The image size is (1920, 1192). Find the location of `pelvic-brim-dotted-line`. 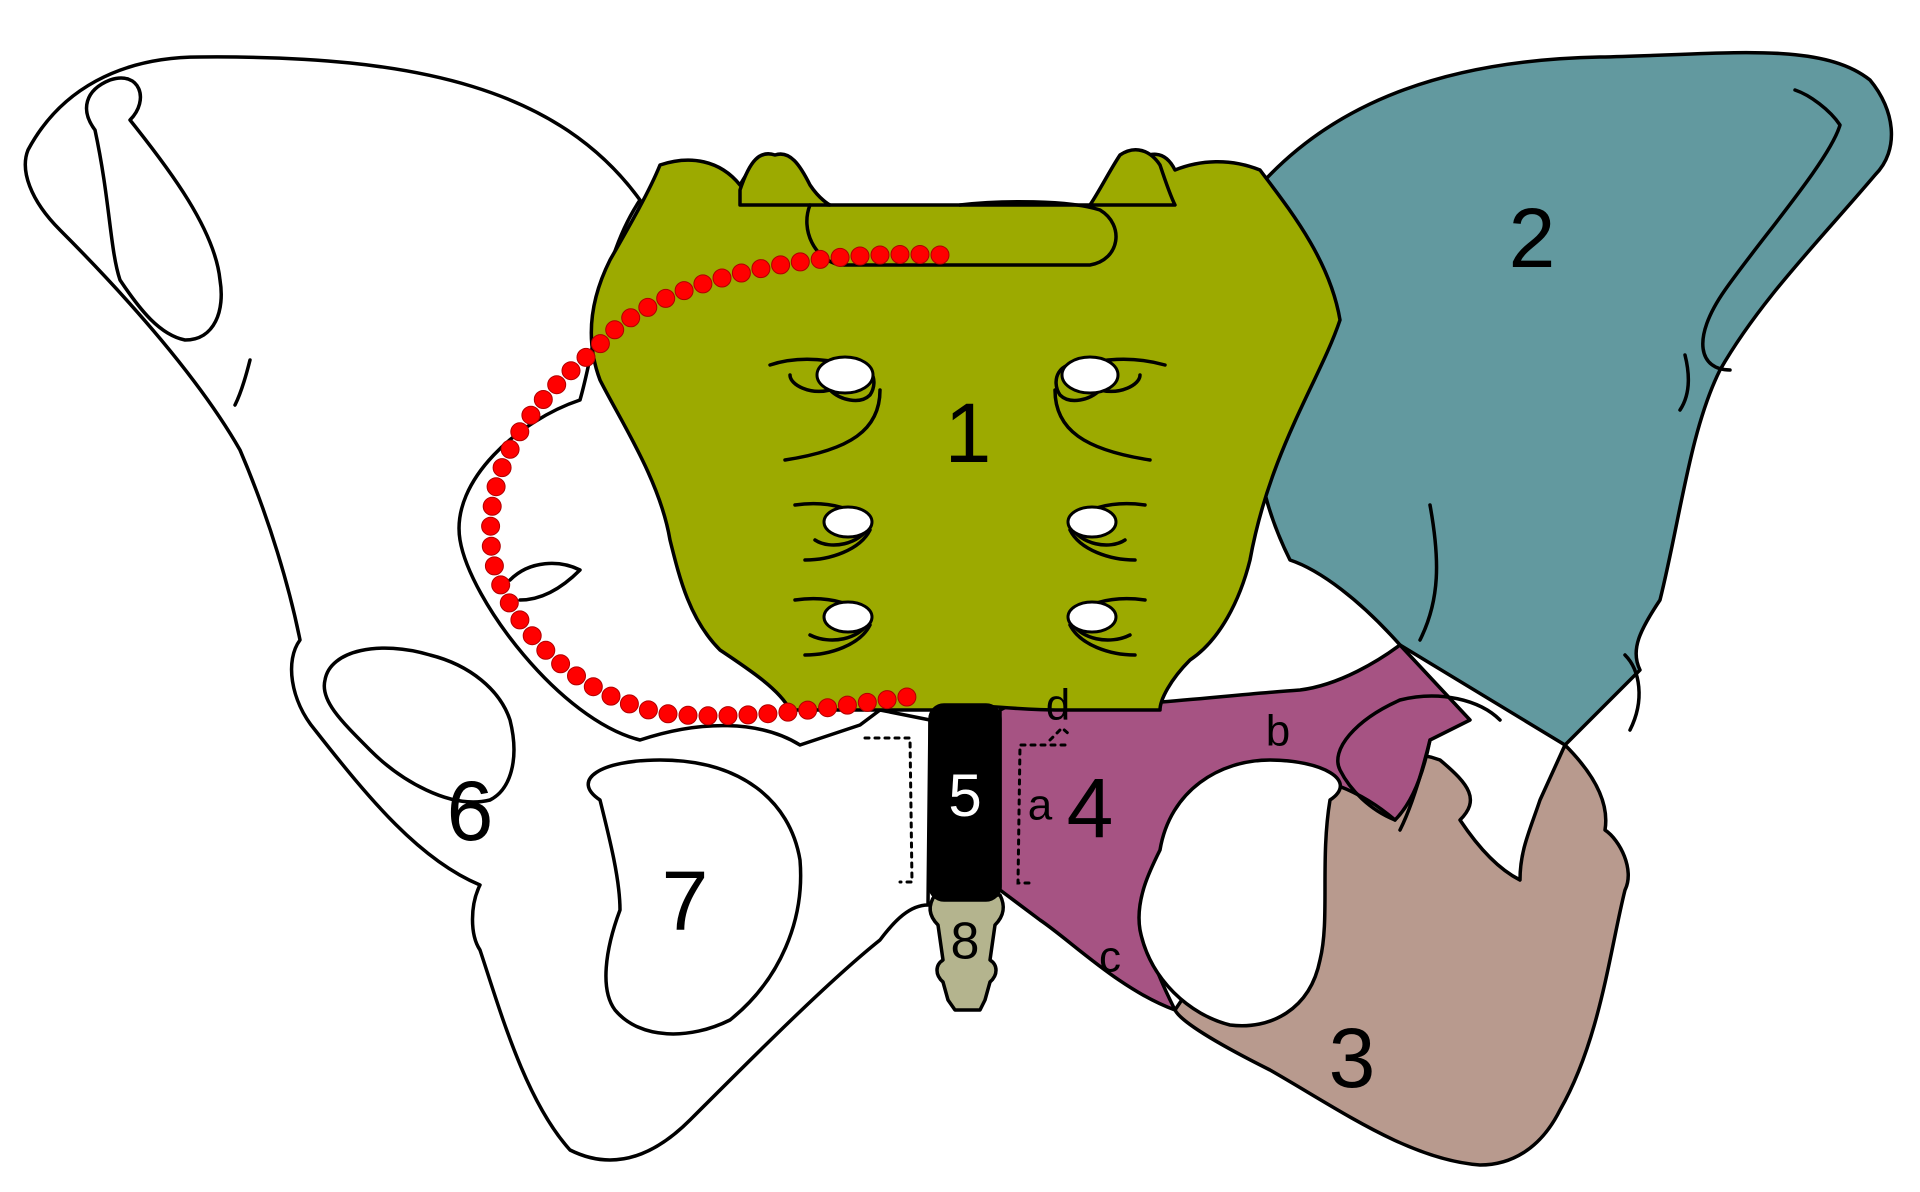

pelvic-brim-dotted-line is located at coordinates (715, 485).